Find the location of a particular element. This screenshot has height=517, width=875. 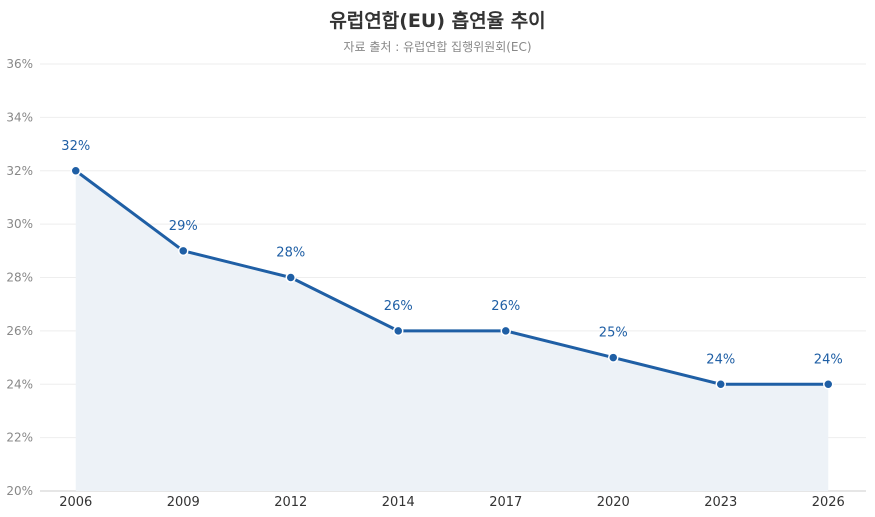

y-tick-label: 22% is located at coordinates (19, 438).